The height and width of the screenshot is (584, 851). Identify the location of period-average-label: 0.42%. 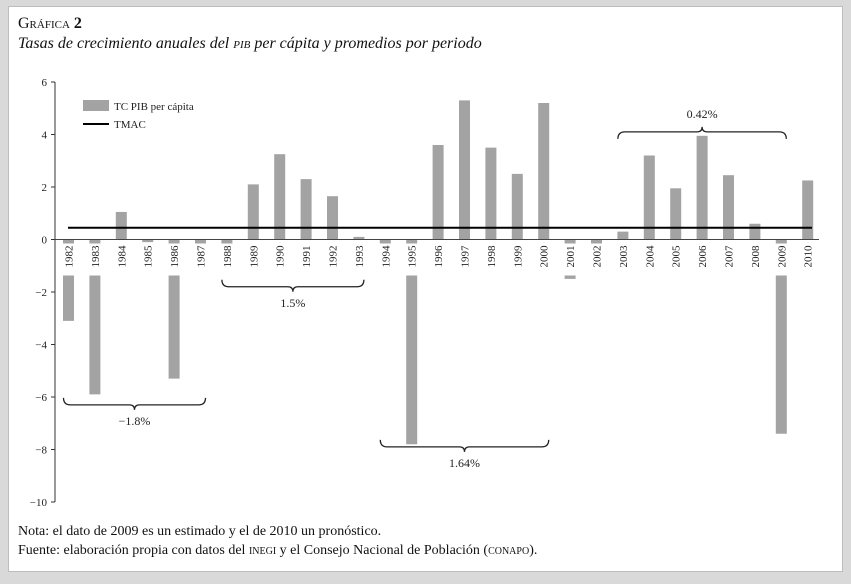
(702, 114).